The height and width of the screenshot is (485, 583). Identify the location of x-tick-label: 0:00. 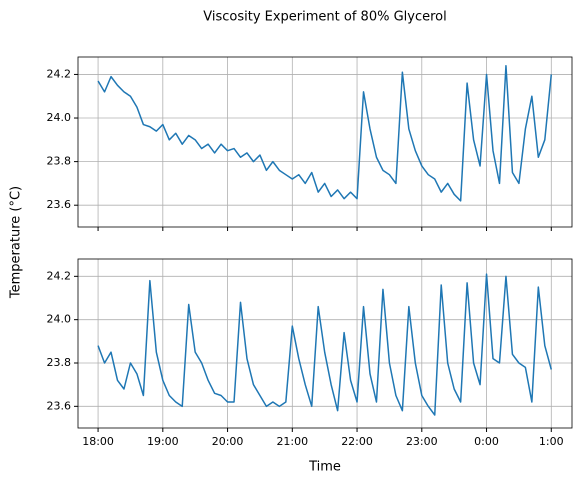
(486, 441).